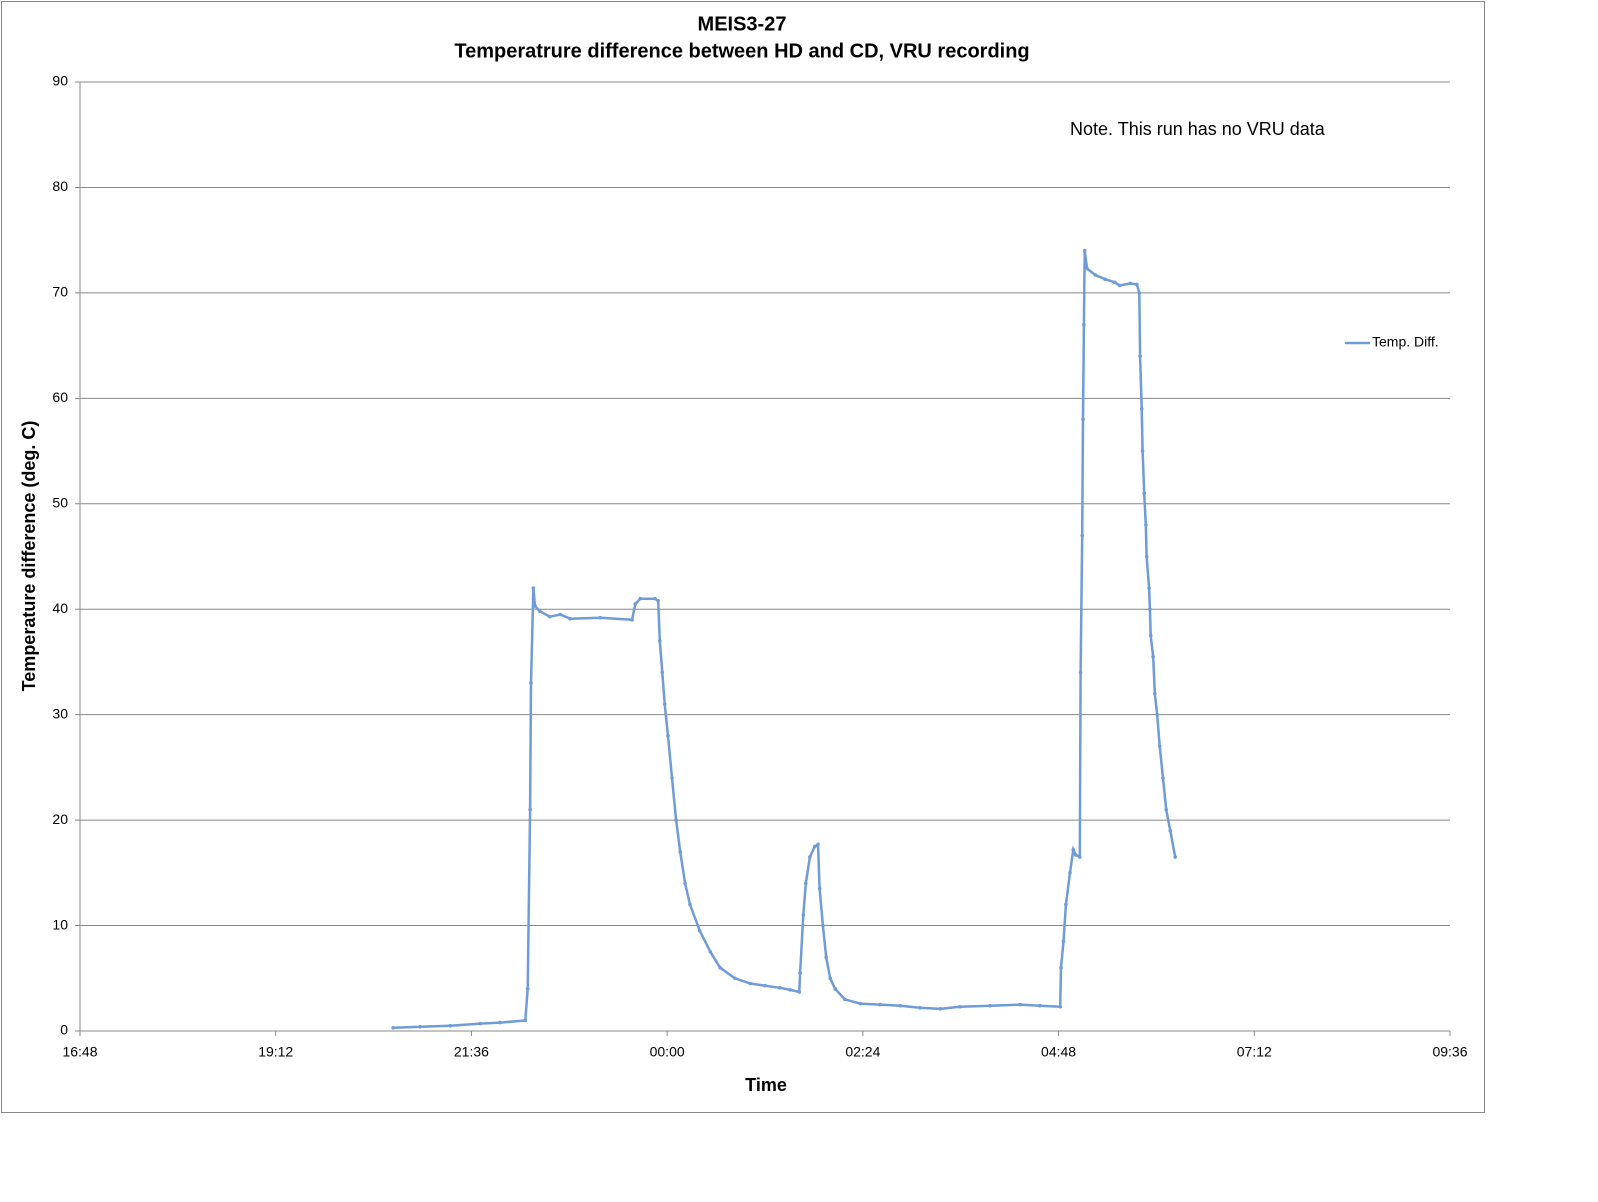 This screenshot has height=1202, width=1598. I want to click on x-tick-label: 16:48, so click(79, 1052).